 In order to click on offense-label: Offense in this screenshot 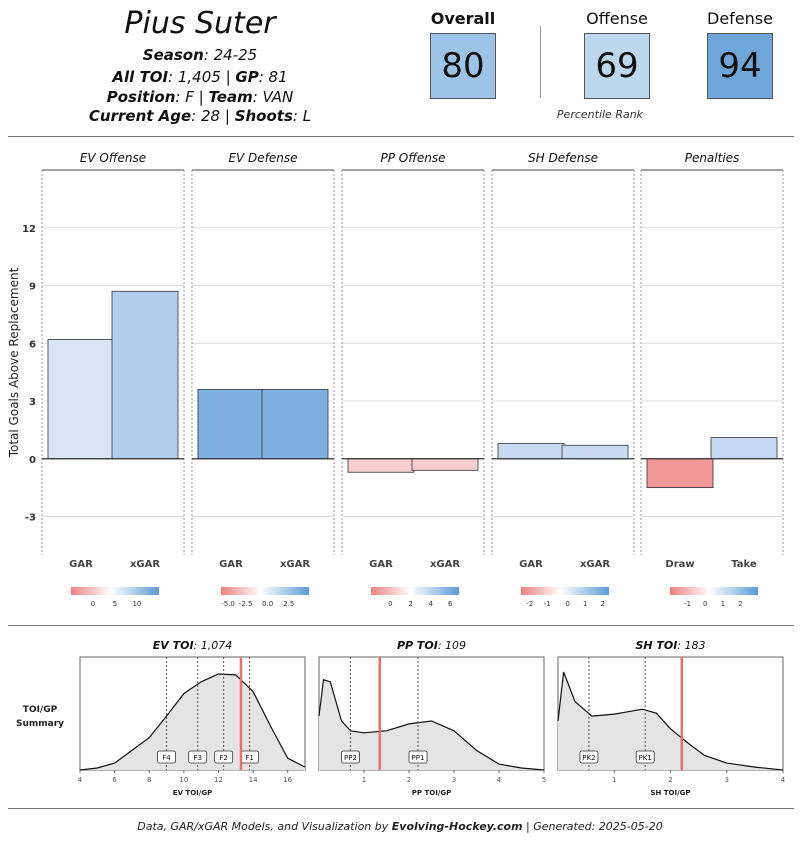, I will do `click(617, 18)`.